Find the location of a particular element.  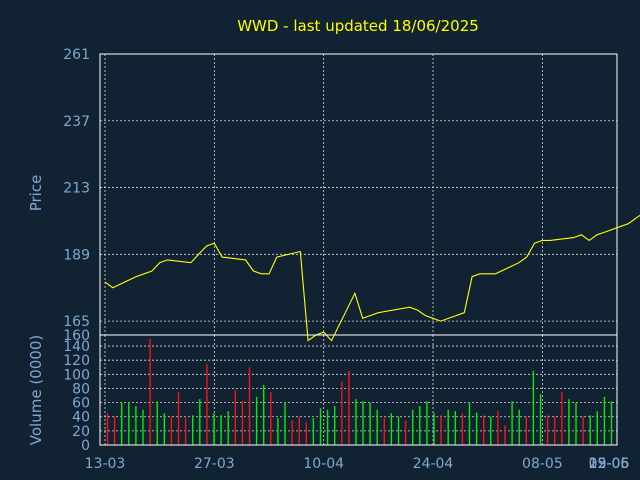

date-tick-label: 10-04 is located at coordinates (323, 464).